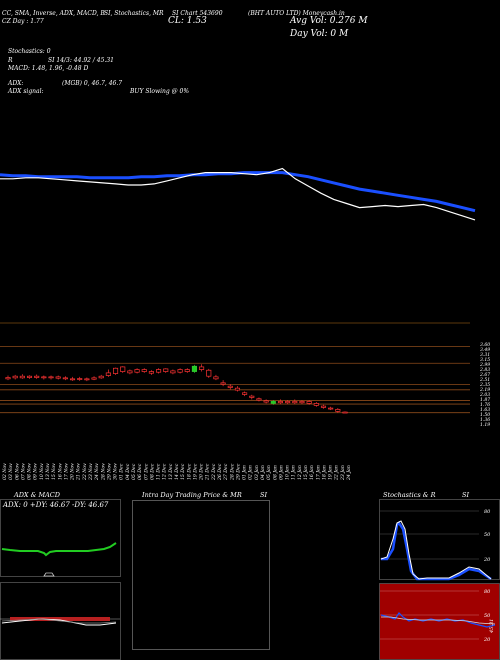 Image resolution: width=500 pixels, height=660 pixels. What do you see at coordinates (220, 471) in the screenshot?
I see `date-tick-label: 26 Dec` at bounding box center [220, 471].